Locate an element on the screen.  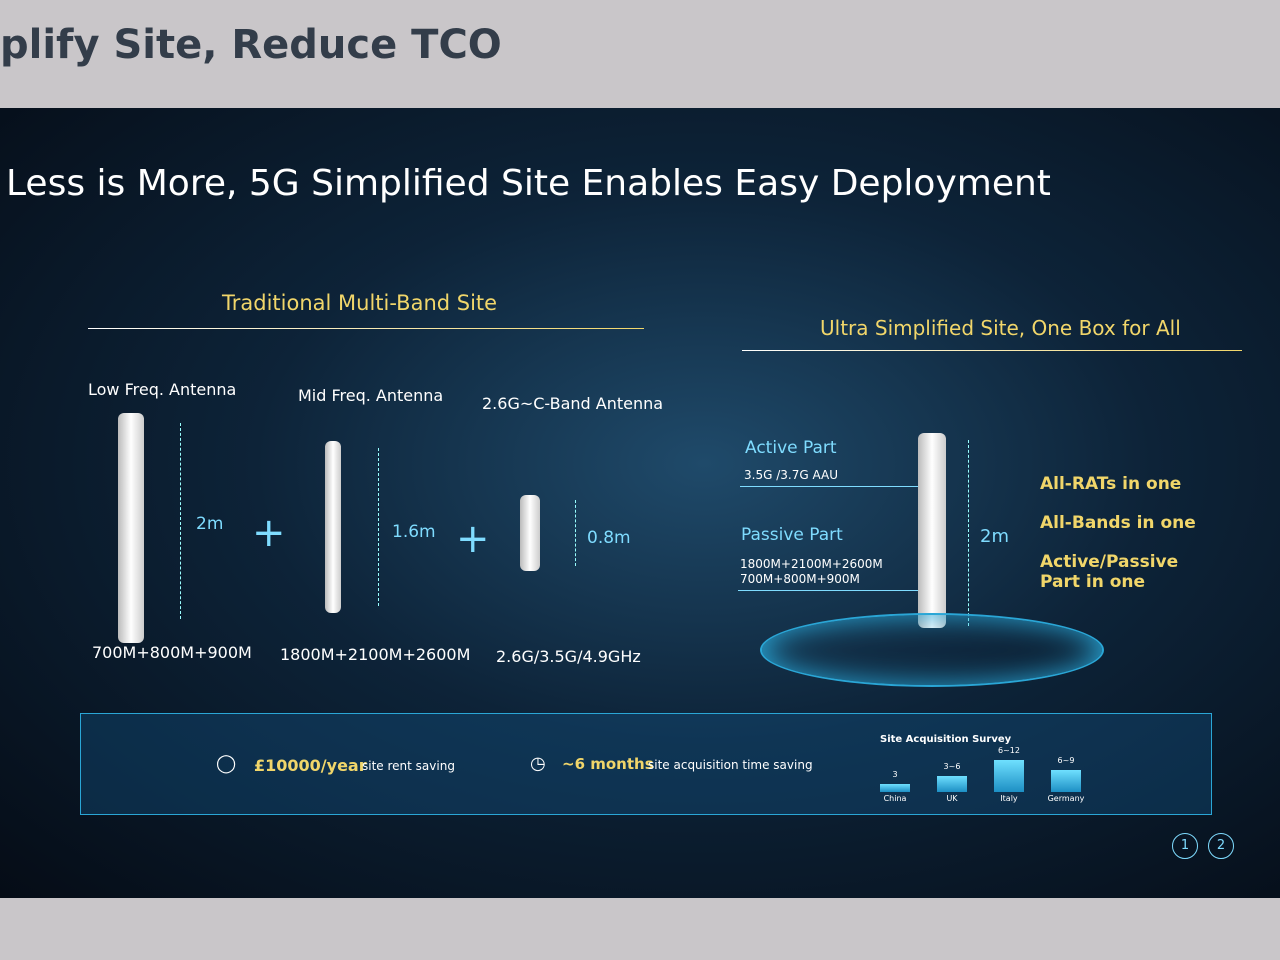
survey-chart: 3 China 3~6 UK 6~12 Italy 6~9 Germany is located at coordinates (990, 774).